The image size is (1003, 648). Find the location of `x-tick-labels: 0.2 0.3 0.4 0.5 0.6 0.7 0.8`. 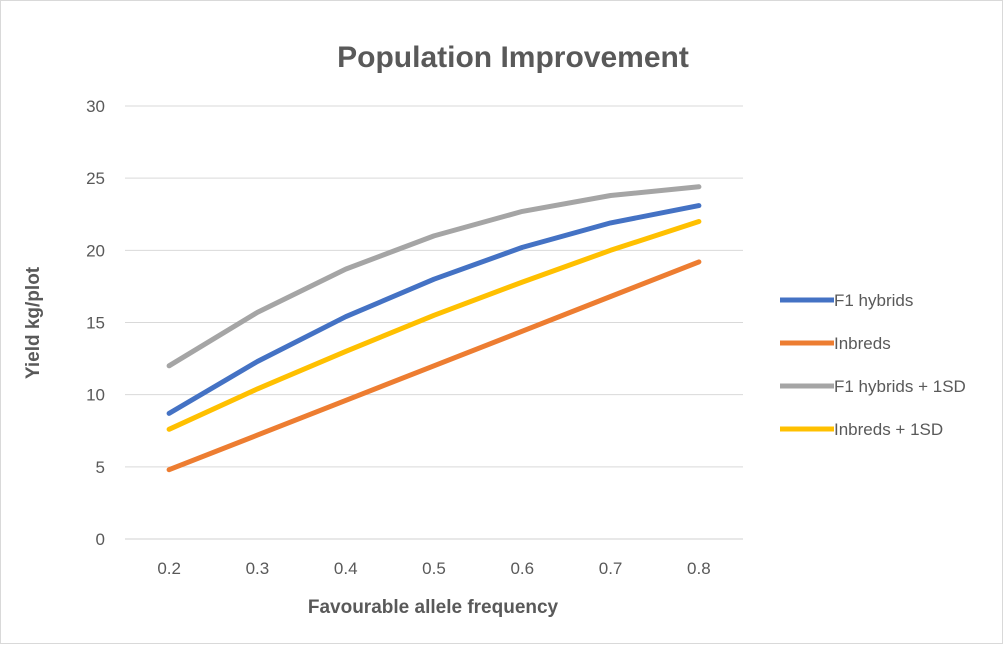

x-tick-labels: 0.2 0.3 0.4 0.5 0.6 0.7 0.8 is located at coordinates (433, 568).